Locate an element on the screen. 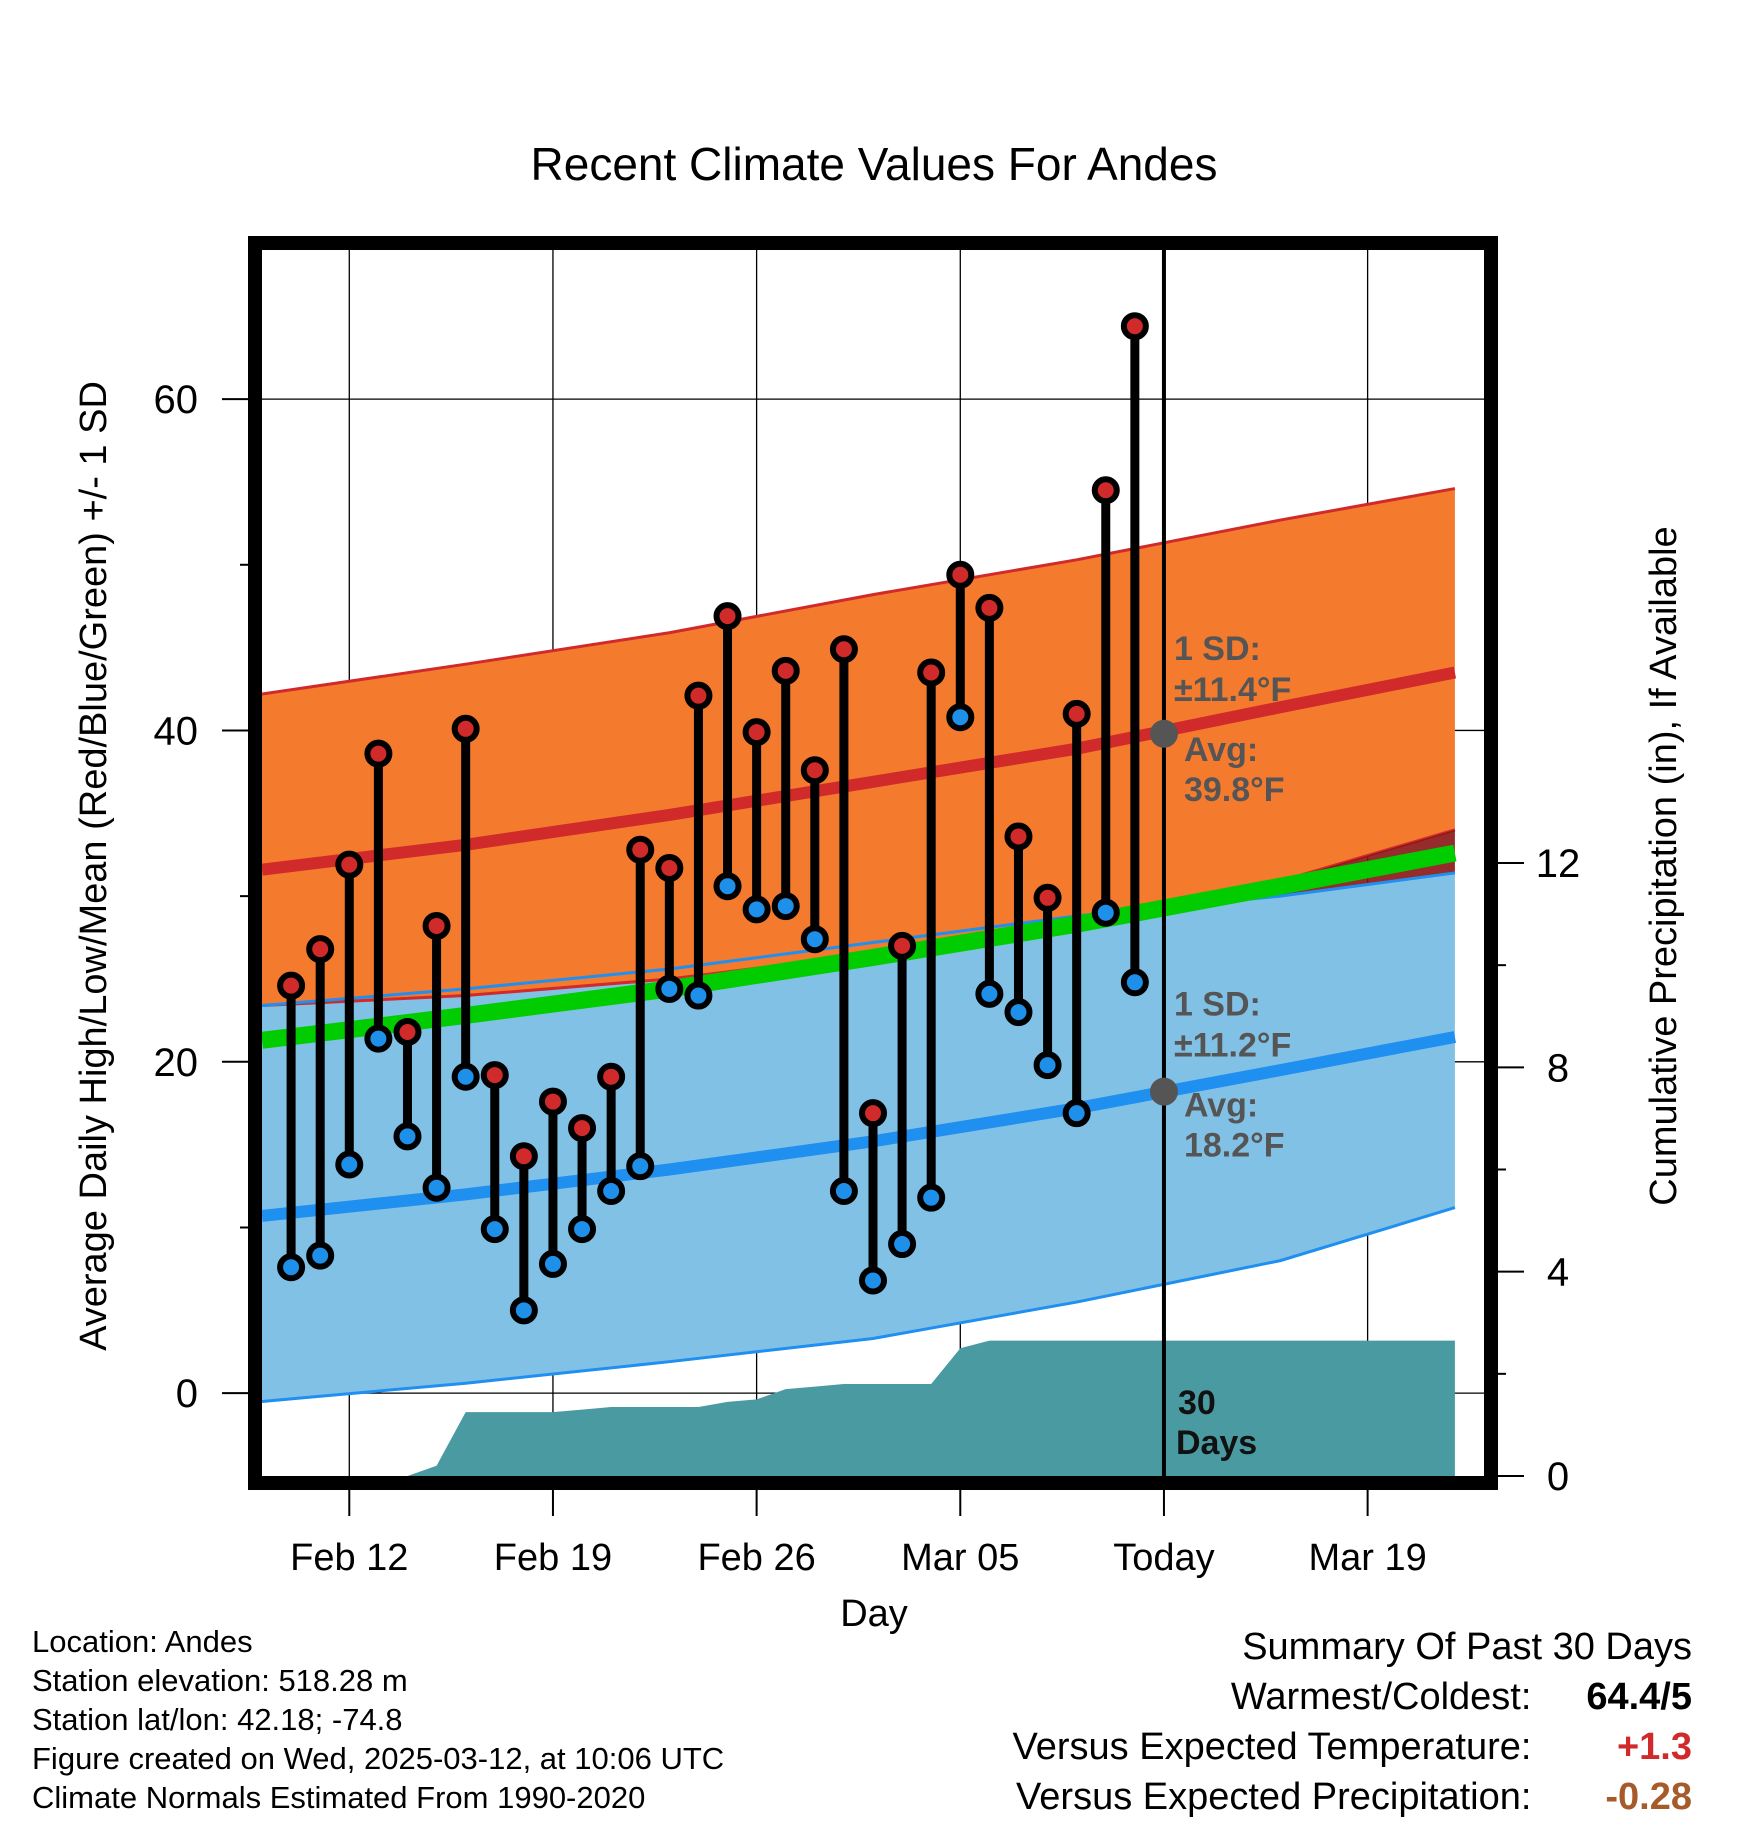 This screenshot has width=1748, height=1828. elevation-text: Station elevation: 518.28 m is located at coordinates (220, 1680).